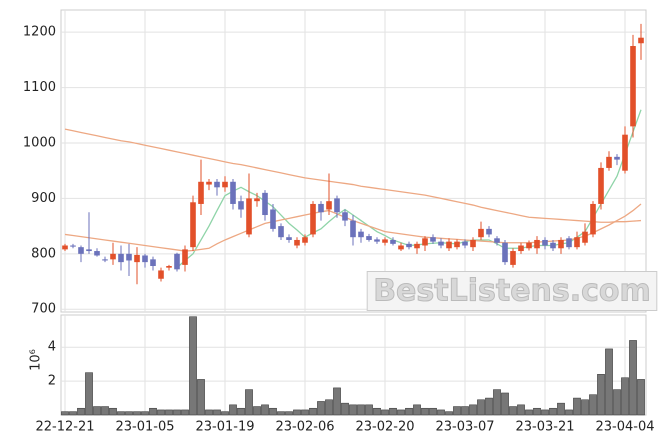  Describe the element at coordinates (304, 427) in the screenshot. I see `x-tick-label: 23-02-06` at that location.